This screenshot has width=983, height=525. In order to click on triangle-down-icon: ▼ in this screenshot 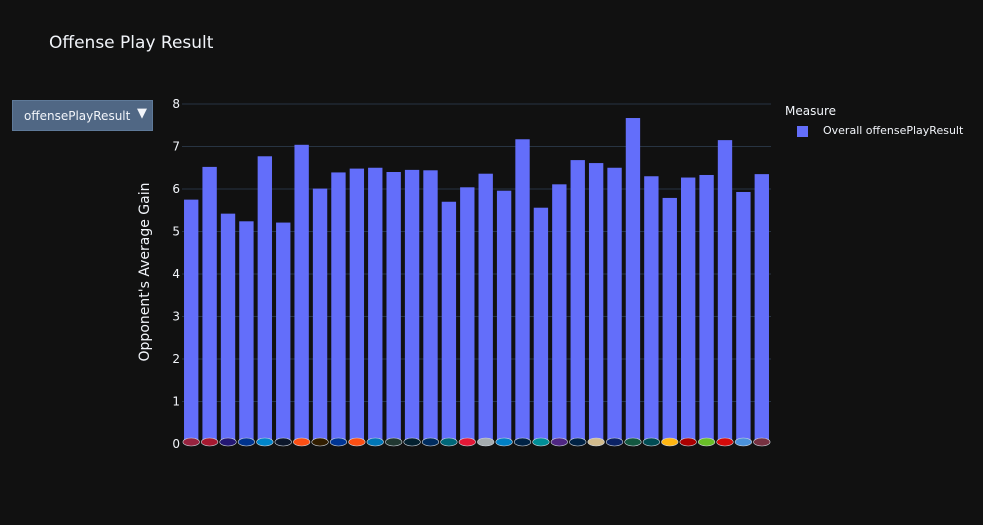, I will do `click(142, 113)`.